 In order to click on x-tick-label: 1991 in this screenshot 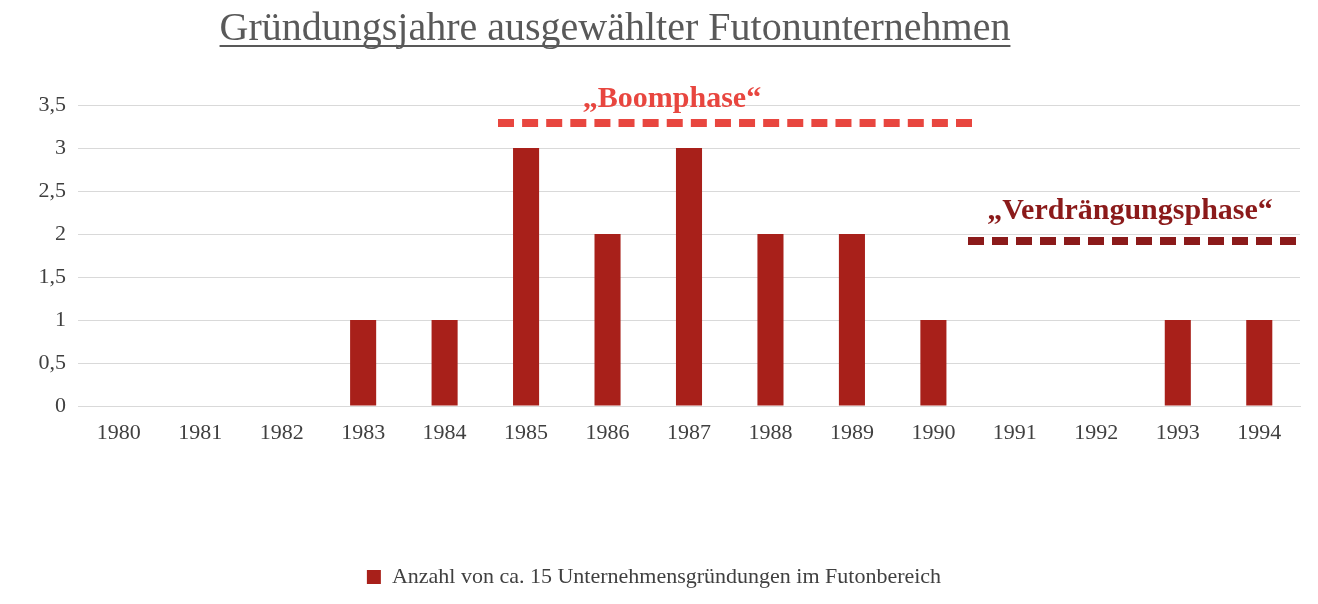, I will do `click(1014, 431)`.